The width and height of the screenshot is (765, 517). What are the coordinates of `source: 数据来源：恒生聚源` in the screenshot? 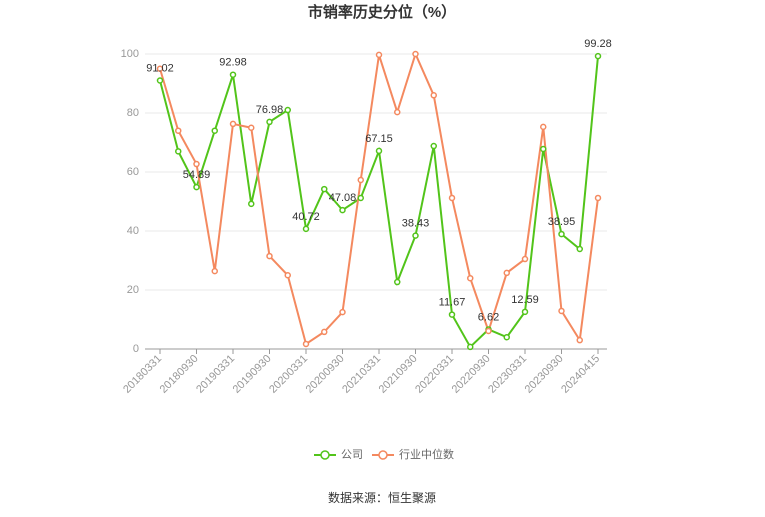 It's located at (382, 497).